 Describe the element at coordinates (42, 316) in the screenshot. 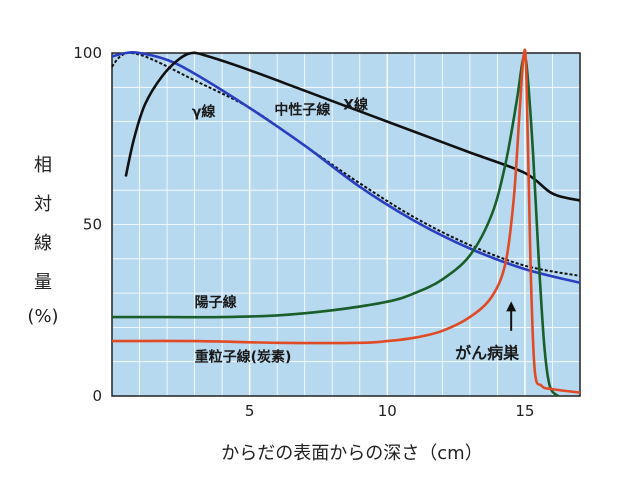

I see `y-axis-label-unit: (%)` at that location.